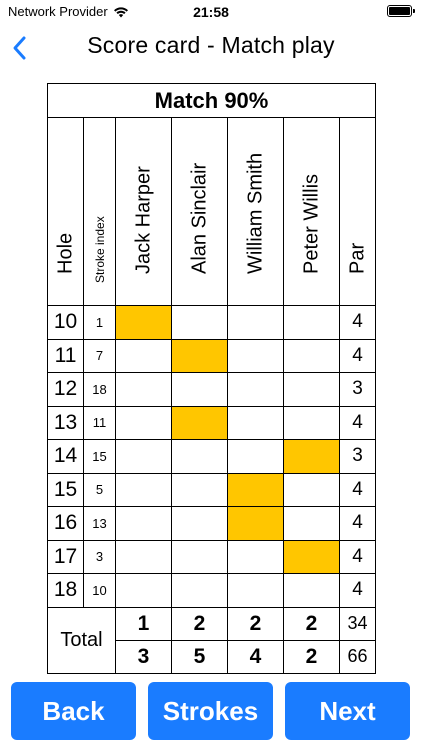 The width and height of the screenshot is (422, 750). Describe the element at coordinates (20, 48) in the screenshot. I see `chevron-left-icon` at that location.